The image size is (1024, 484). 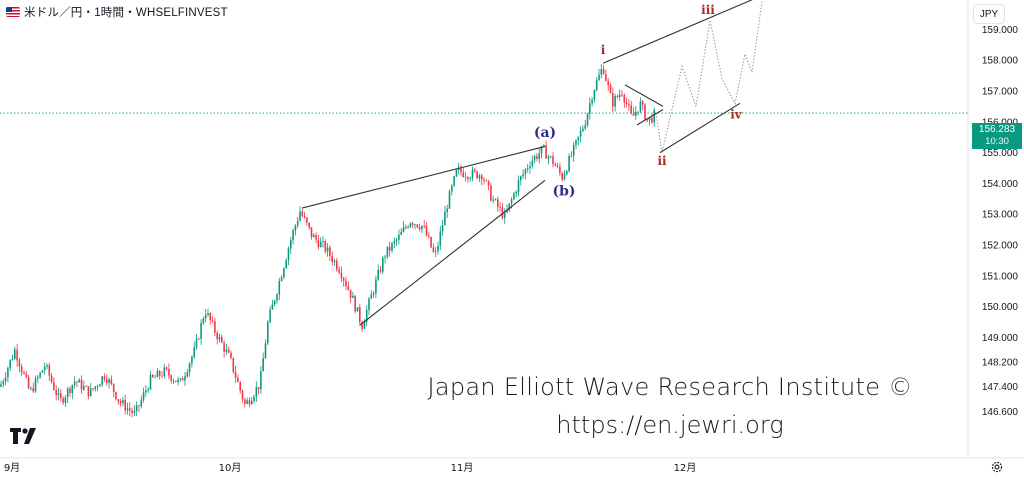 What do you see at coordinates (13, 12) in the screenshot?
I see `us-jp-flag-icon` at bounding box center [13, 12].